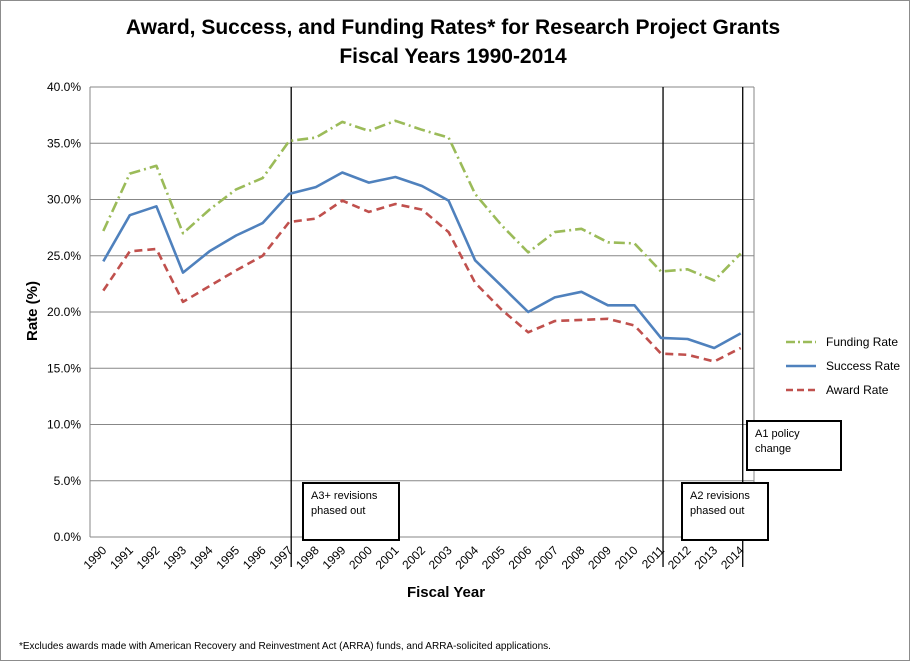 The image size is (910, 661). What do you see at coordinates (863, 366) in the screenshot?
I see `legend-label: Success Rate` at bounding box center [863, 366].